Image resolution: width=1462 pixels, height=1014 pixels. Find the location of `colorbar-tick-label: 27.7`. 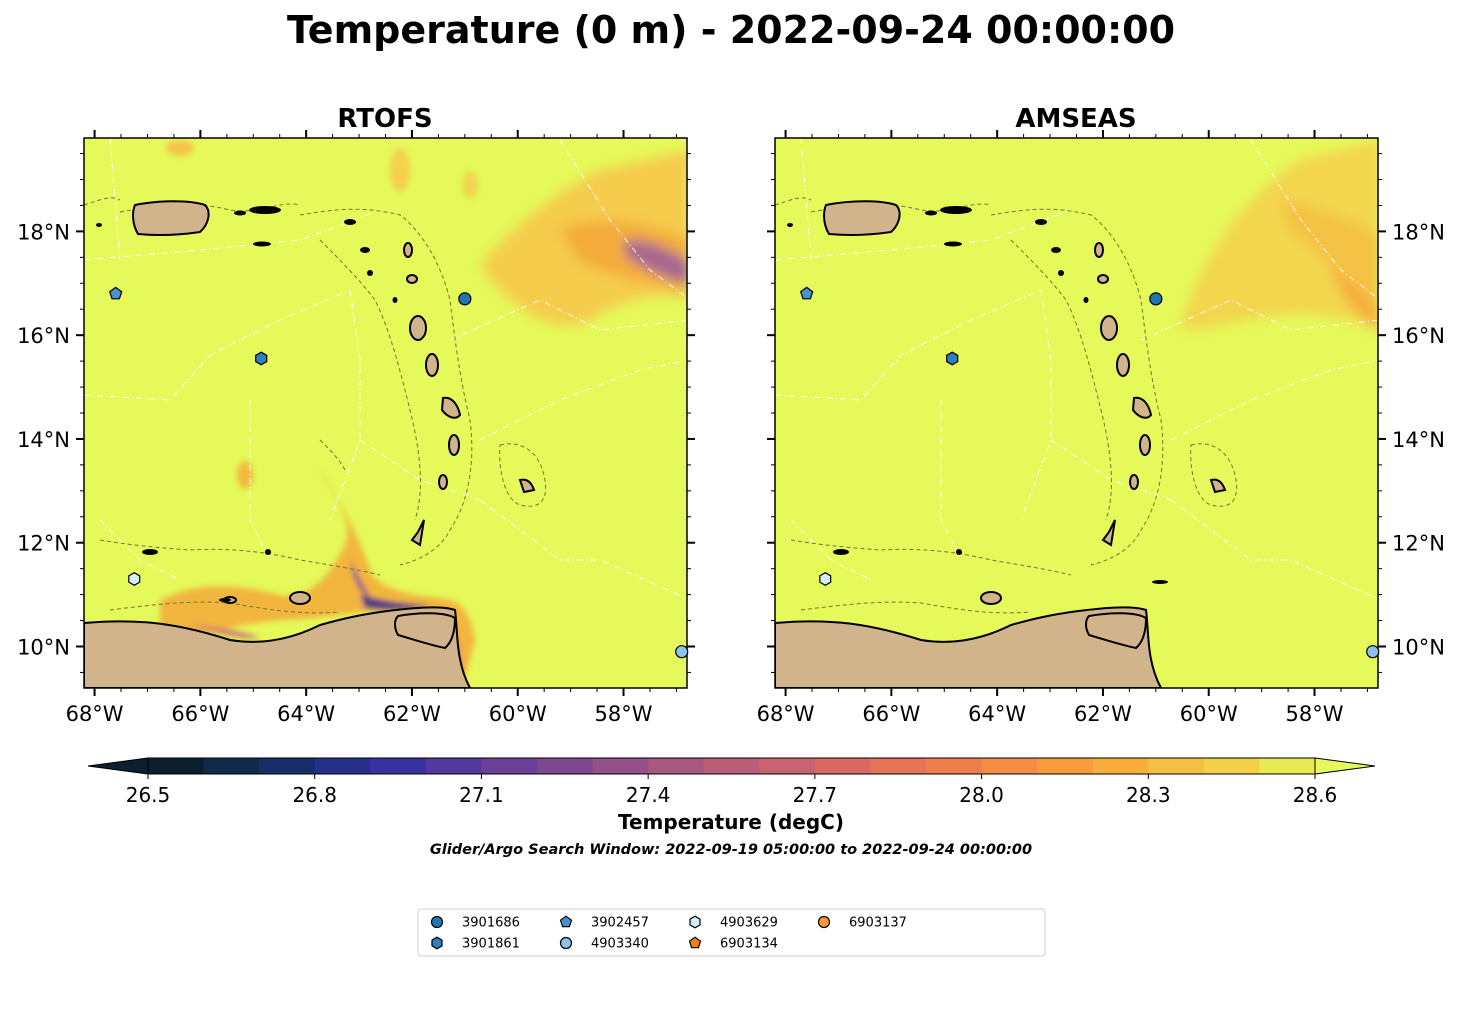

colorbar-tick-label: 27.7 is located at coordinates (815, 795).